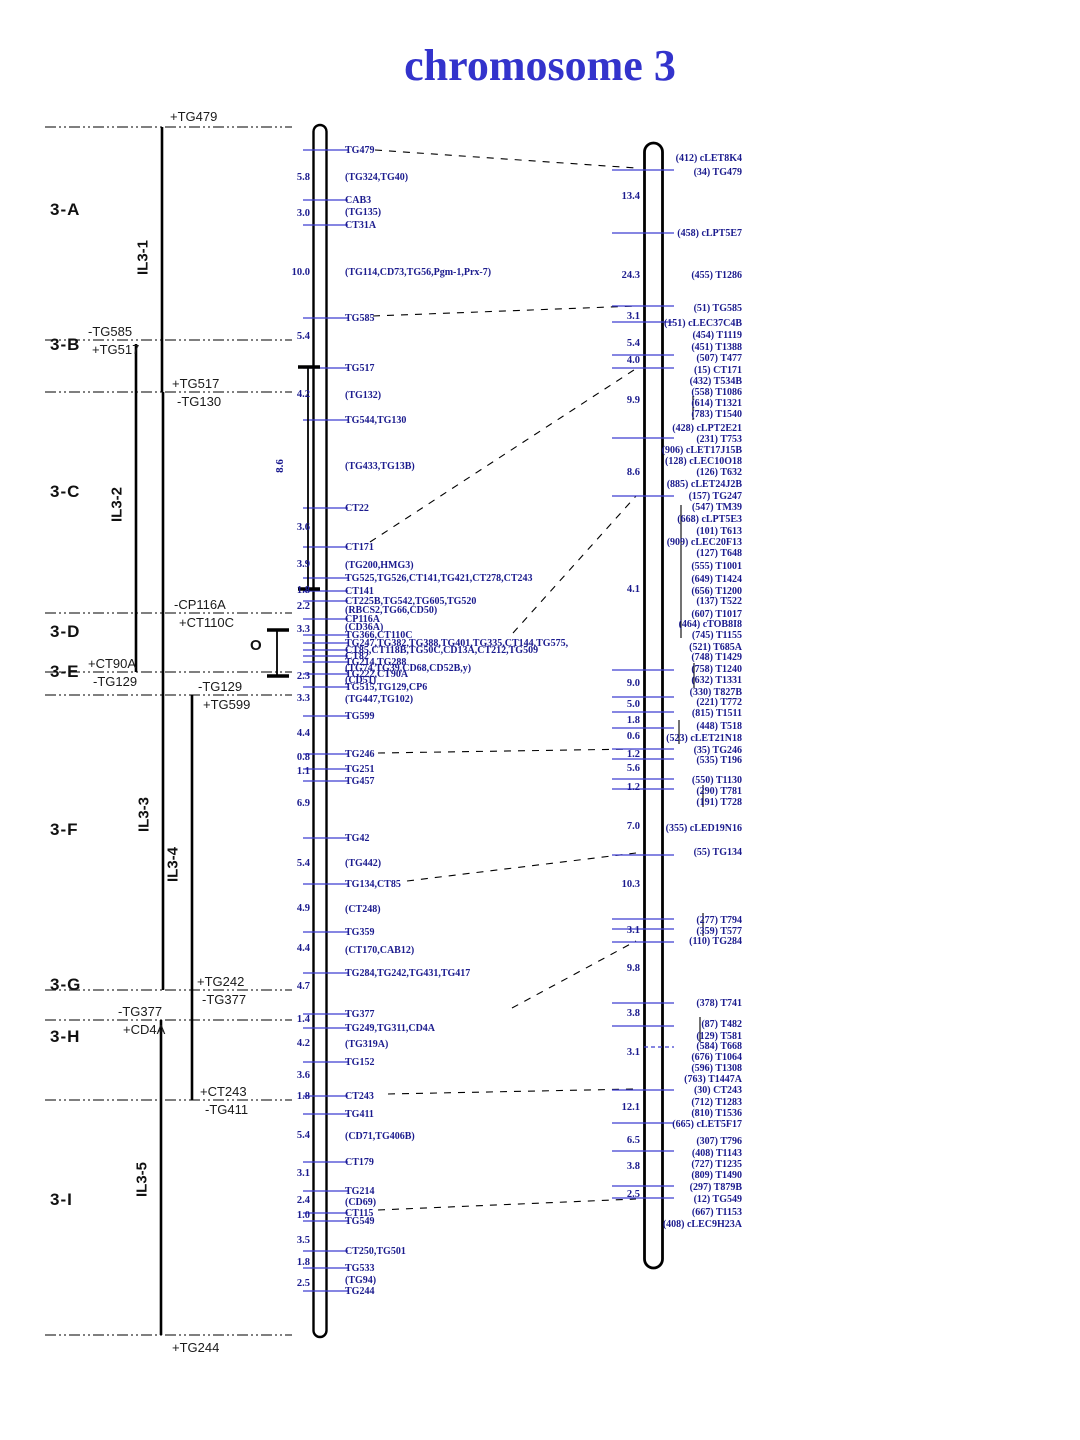 Image resolution: width=1080 pixels, height=1440 pixels. What do you see at coordinates (360, 716) in the screenshot?
I see `mid-marker-label: TG599` at bounding box center [360, 716].